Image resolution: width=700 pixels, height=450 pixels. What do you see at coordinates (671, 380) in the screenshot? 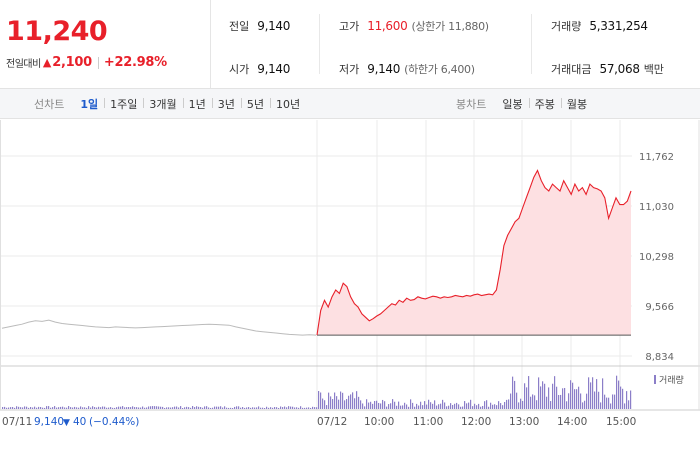
I see `volume-legend-label: 거래량` at bounding box center [671, 380].